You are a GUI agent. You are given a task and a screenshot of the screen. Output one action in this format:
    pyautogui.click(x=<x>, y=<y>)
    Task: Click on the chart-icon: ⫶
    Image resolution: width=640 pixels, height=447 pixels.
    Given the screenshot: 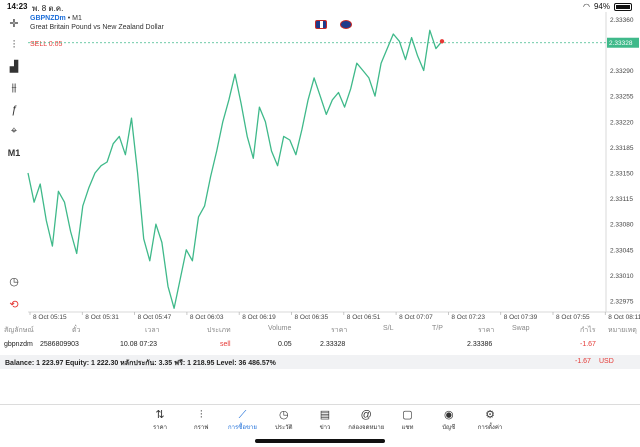 What is the action you would take?
    pyautogui.click(x=201, y=415)
    